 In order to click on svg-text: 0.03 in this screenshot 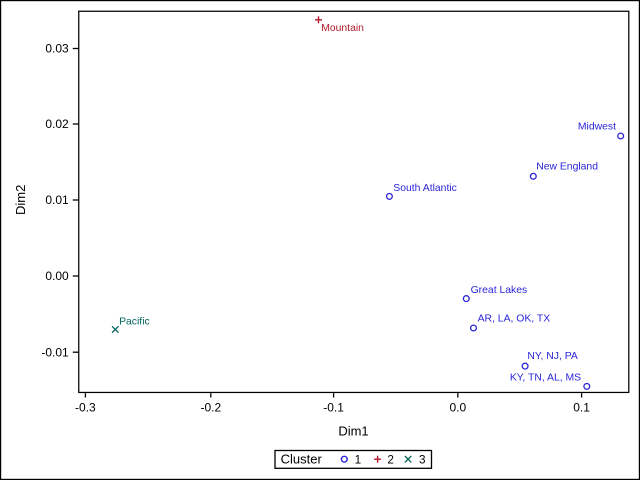, I will do `click(57, 49)`.